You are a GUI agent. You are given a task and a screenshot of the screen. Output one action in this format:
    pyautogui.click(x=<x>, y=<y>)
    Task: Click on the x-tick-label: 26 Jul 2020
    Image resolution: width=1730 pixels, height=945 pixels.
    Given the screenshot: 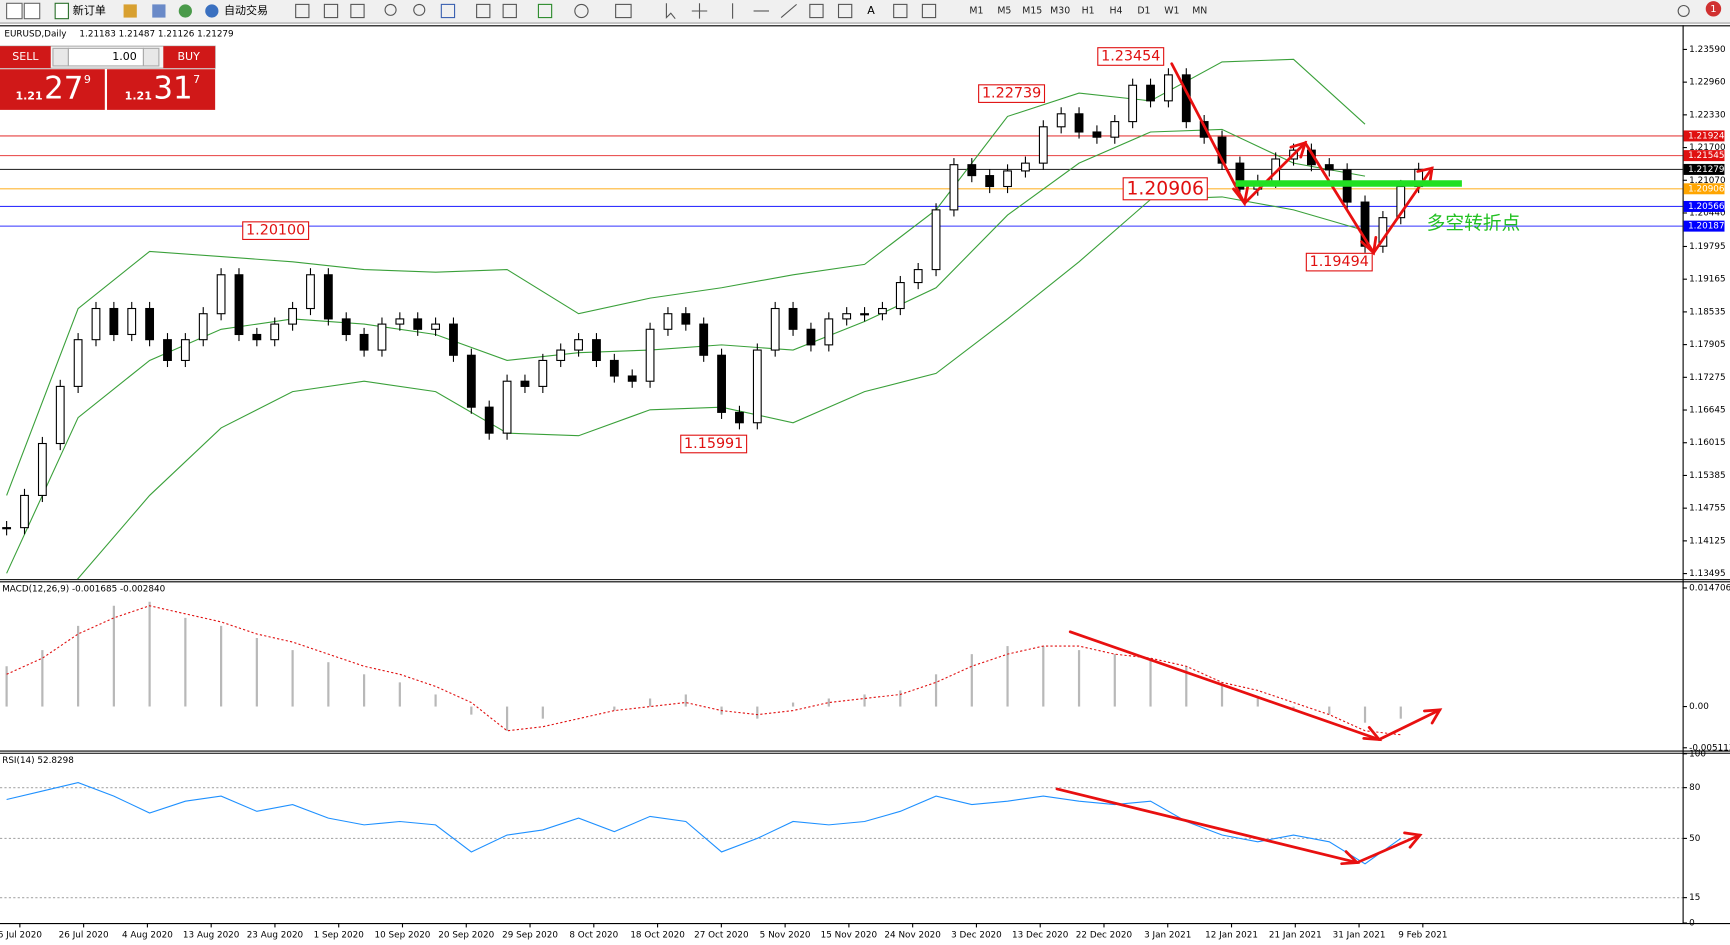 What is the action you would take?
    pyautogui.click(x=84, y=936)
    